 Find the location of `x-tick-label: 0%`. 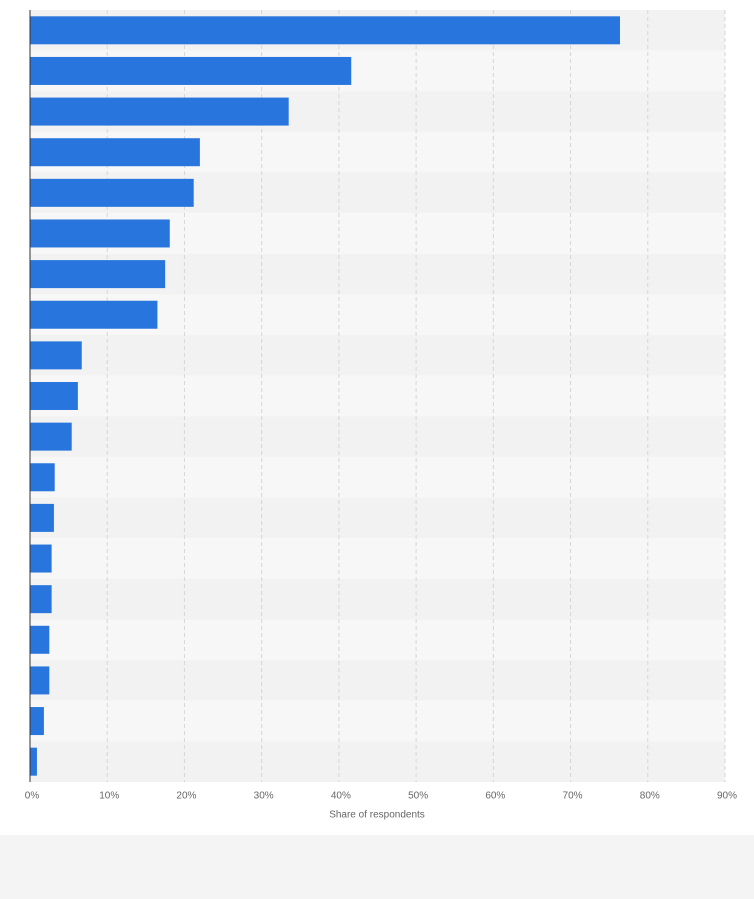

x-tick-label: 0% is located at coordinates (32, 796).